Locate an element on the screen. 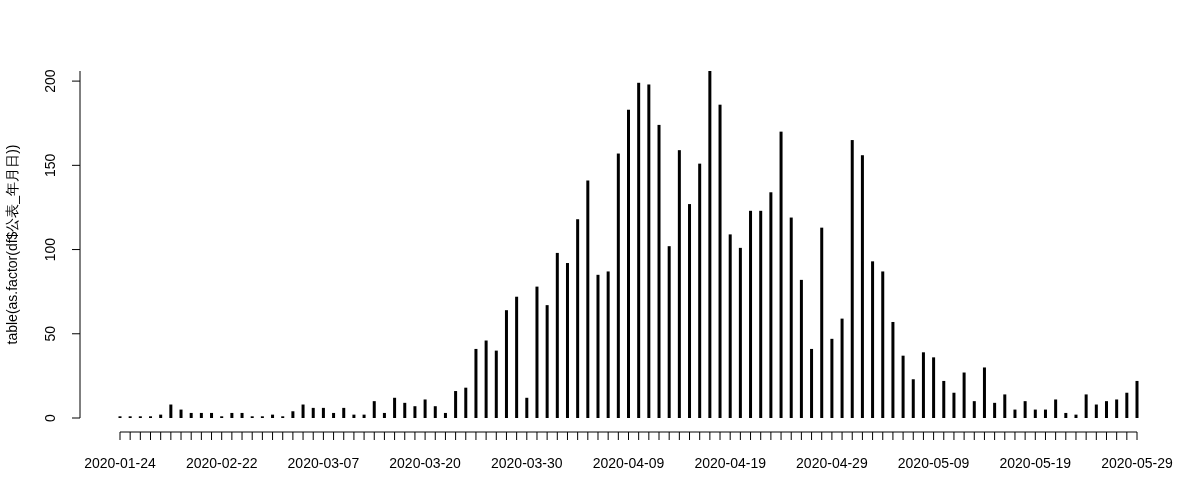  x-tick-label: 2020-03-07 is located at coordinates (323, 463).